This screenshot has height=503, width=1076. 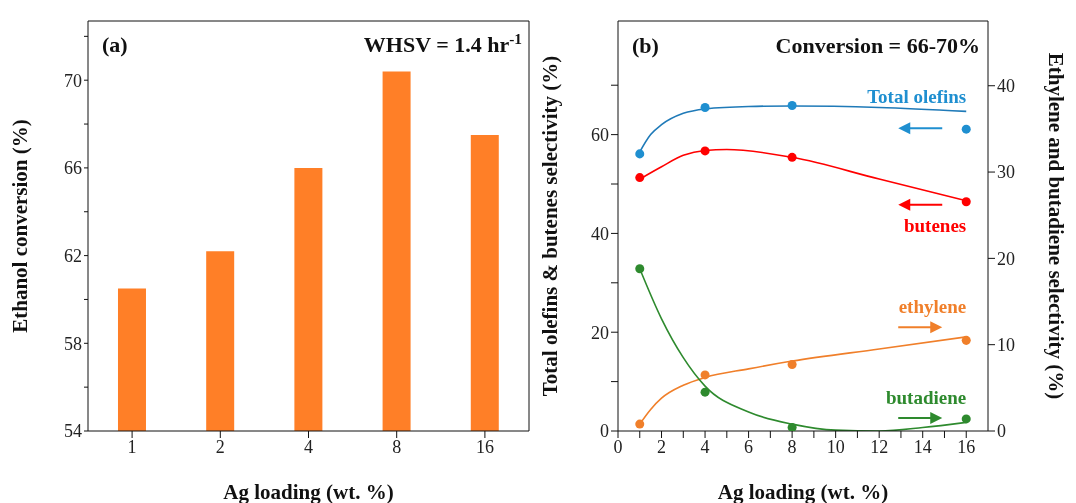 What do you see at coordinates (600, 135) in the screenshot?
I see `y-tick-label: 60` at bounding box center [600, 135].